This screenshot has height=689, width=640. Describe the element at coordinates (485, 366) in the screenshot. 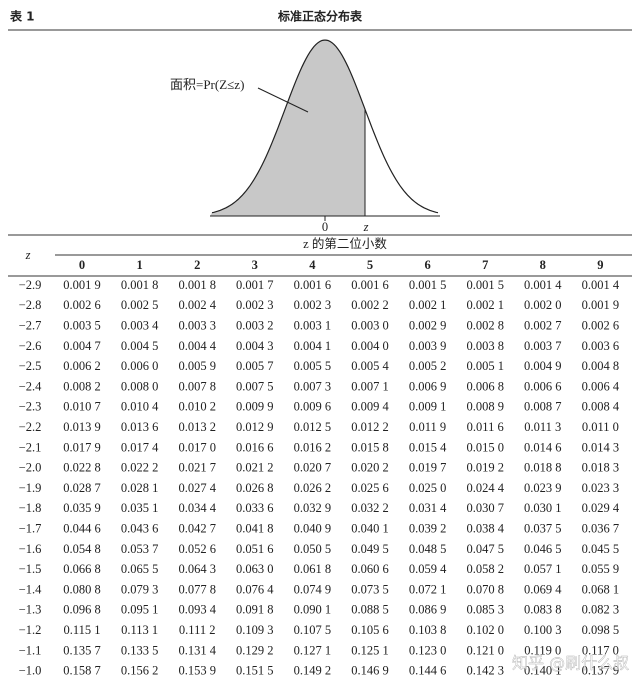

I see `table-cell: 0.005 1` at that location.